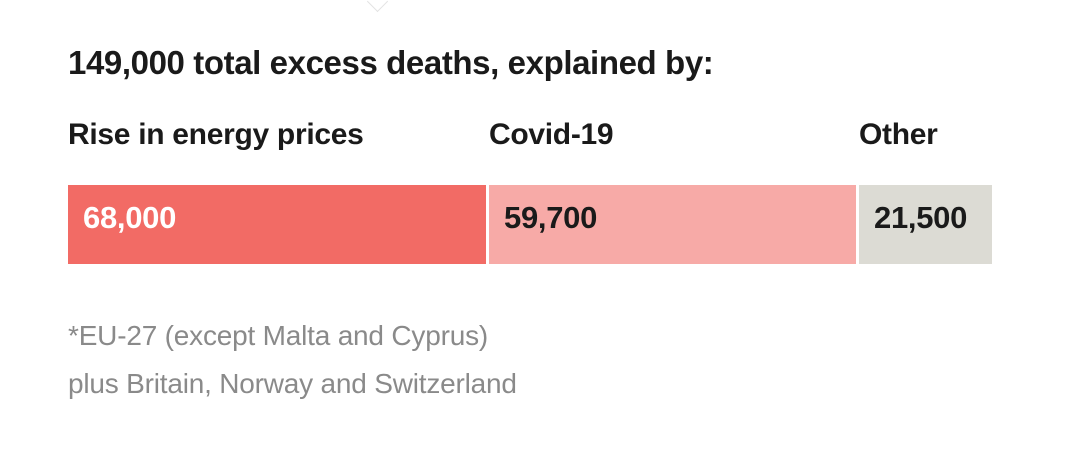 This screenshot has height=449, width=1080. Describe the element at coordinates (551, 134) in the screenshot. I see `segment-label-covid: Covid-19` at that location.